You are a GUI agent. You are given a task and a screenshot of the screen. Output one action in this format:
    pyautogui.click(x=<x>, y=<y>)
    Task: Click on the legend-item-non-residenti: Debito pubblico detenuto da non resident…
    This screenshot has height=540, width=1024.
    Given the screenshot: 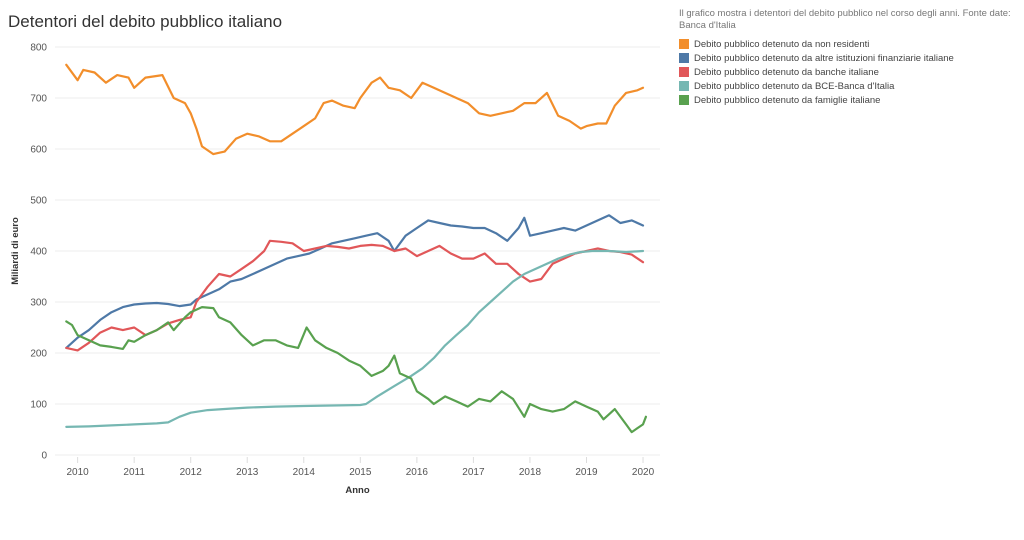 What is the action you would take?
    pyautogui.click(x=849, y=44)
    